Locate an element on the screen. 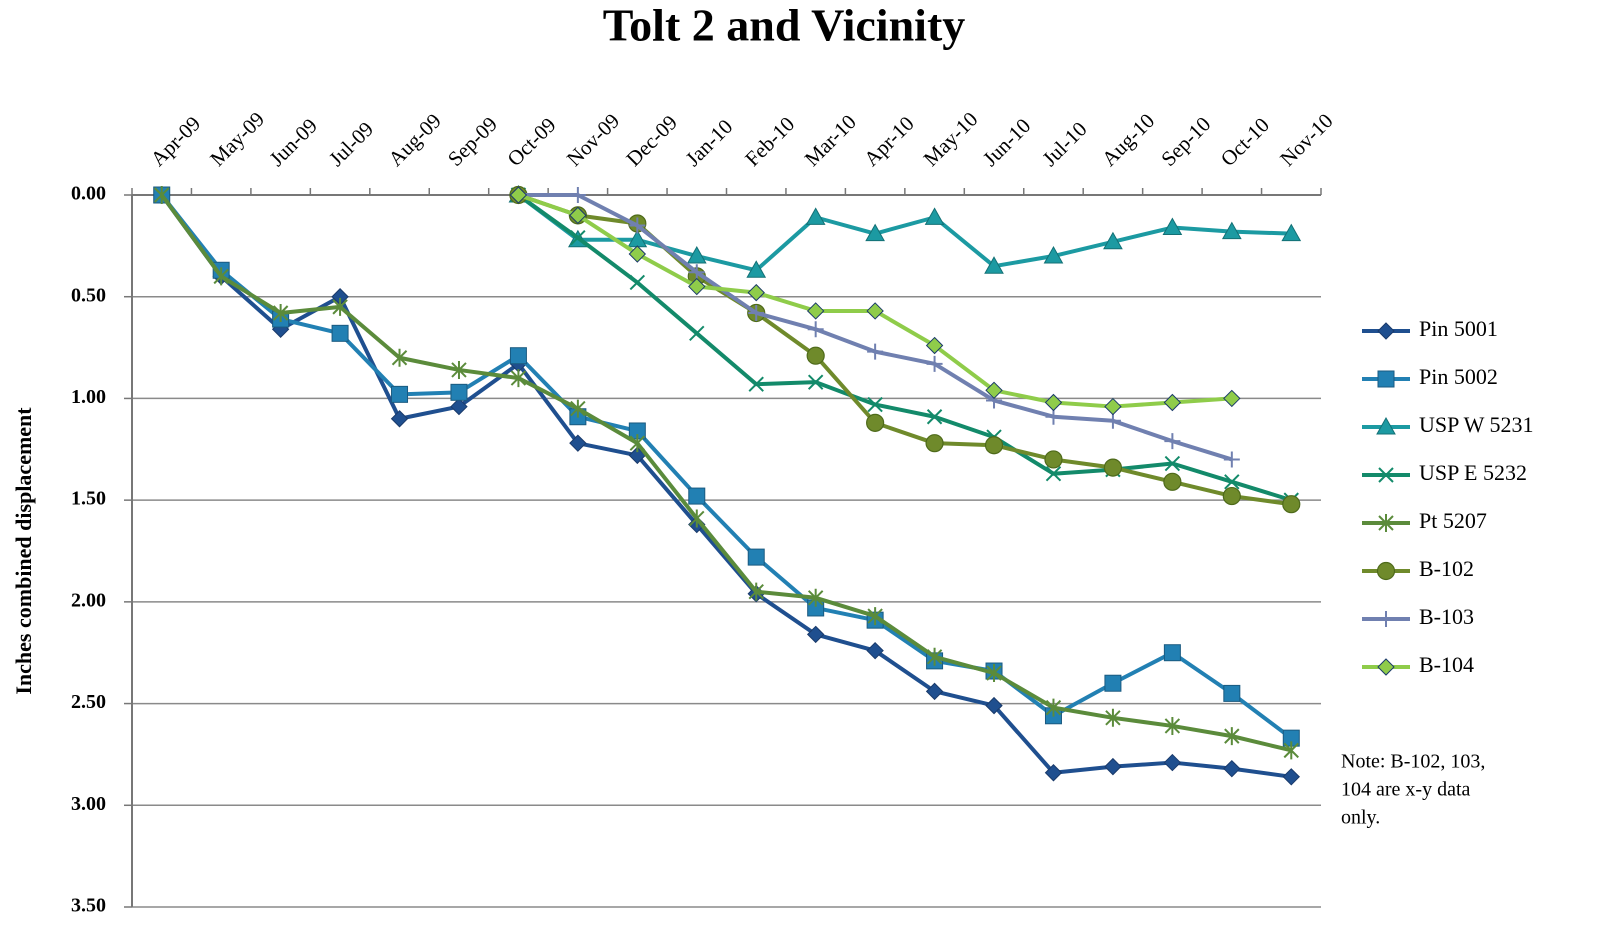 The width and height of the screenshot is (1597, 940). x-tick-label: Sep-10 is located at coordinates (1185, 141).